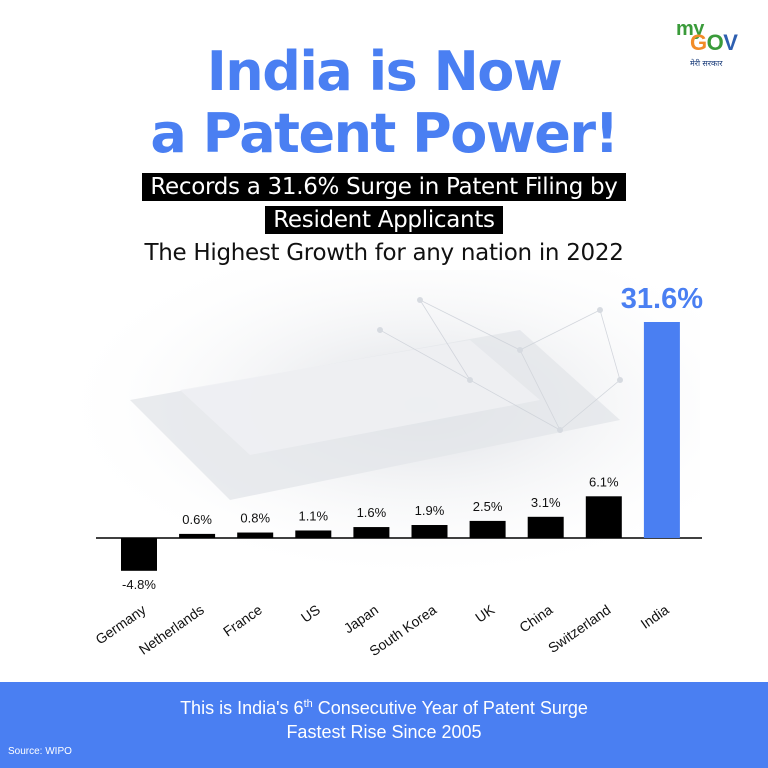  What do you see at coordinates (661, 430) in the screenshot?
I see `bar-india` at bounding box center [661, 430].